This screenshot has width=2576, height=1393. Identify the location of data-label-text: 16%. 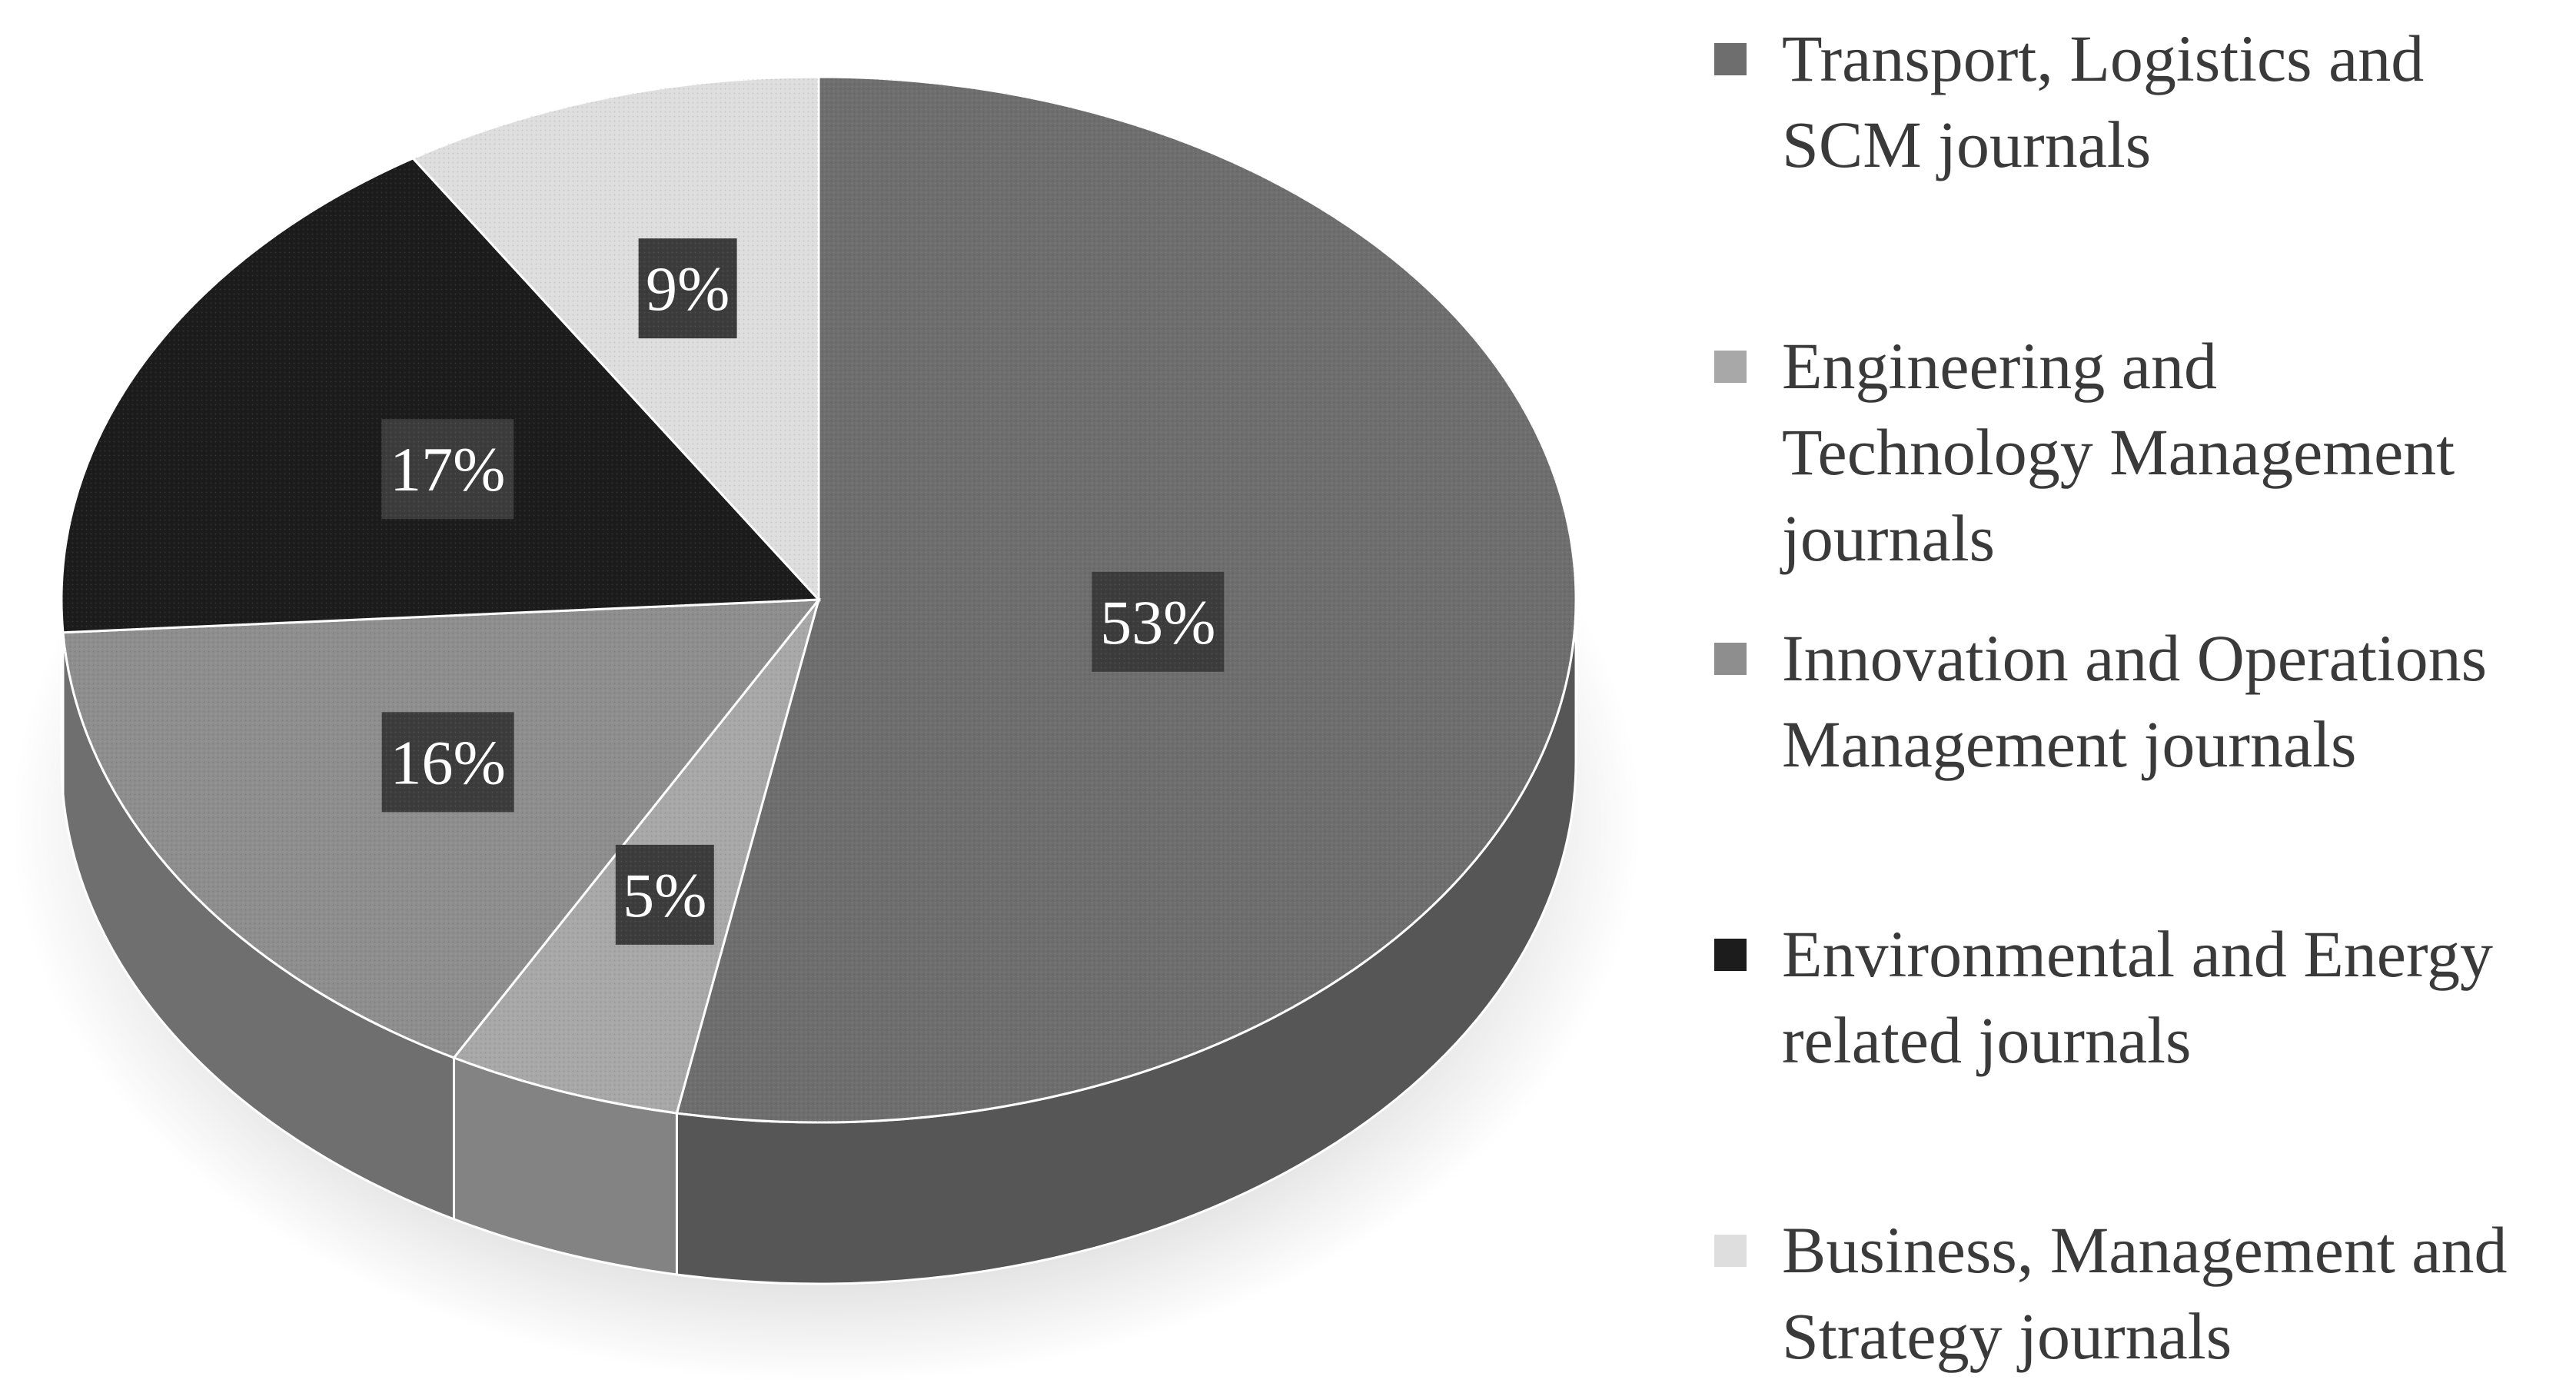
(447, 762).